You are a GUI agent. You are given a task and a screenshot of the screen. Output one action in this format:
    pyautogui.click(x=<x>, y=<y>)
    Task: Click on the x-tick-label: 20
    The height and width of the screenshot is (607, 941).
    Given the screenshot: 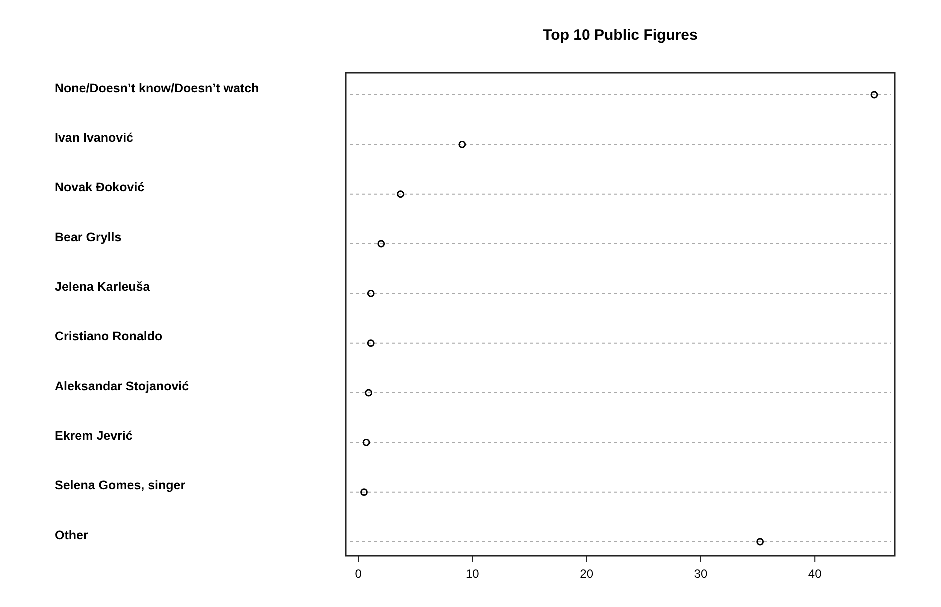 What is the action you would take?
    pyautogui.click(x=587, y=574)
    